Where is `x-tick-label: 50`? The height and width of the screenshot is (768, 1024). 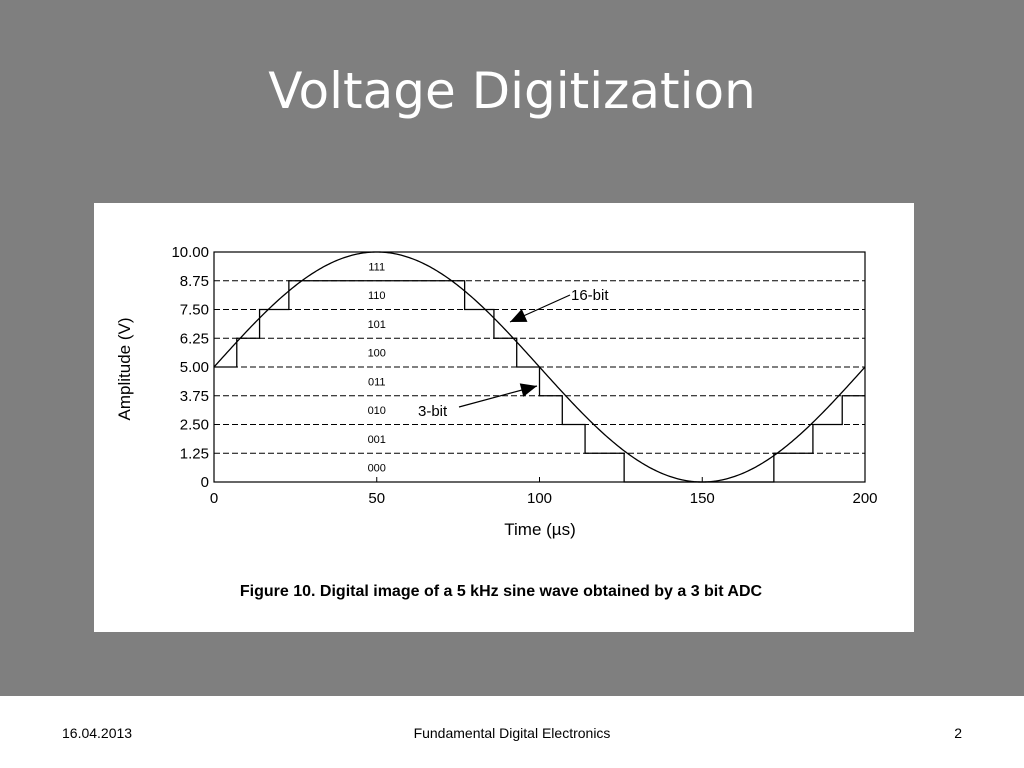
x-tick-label: 50 is located at coordinates (376, 498).